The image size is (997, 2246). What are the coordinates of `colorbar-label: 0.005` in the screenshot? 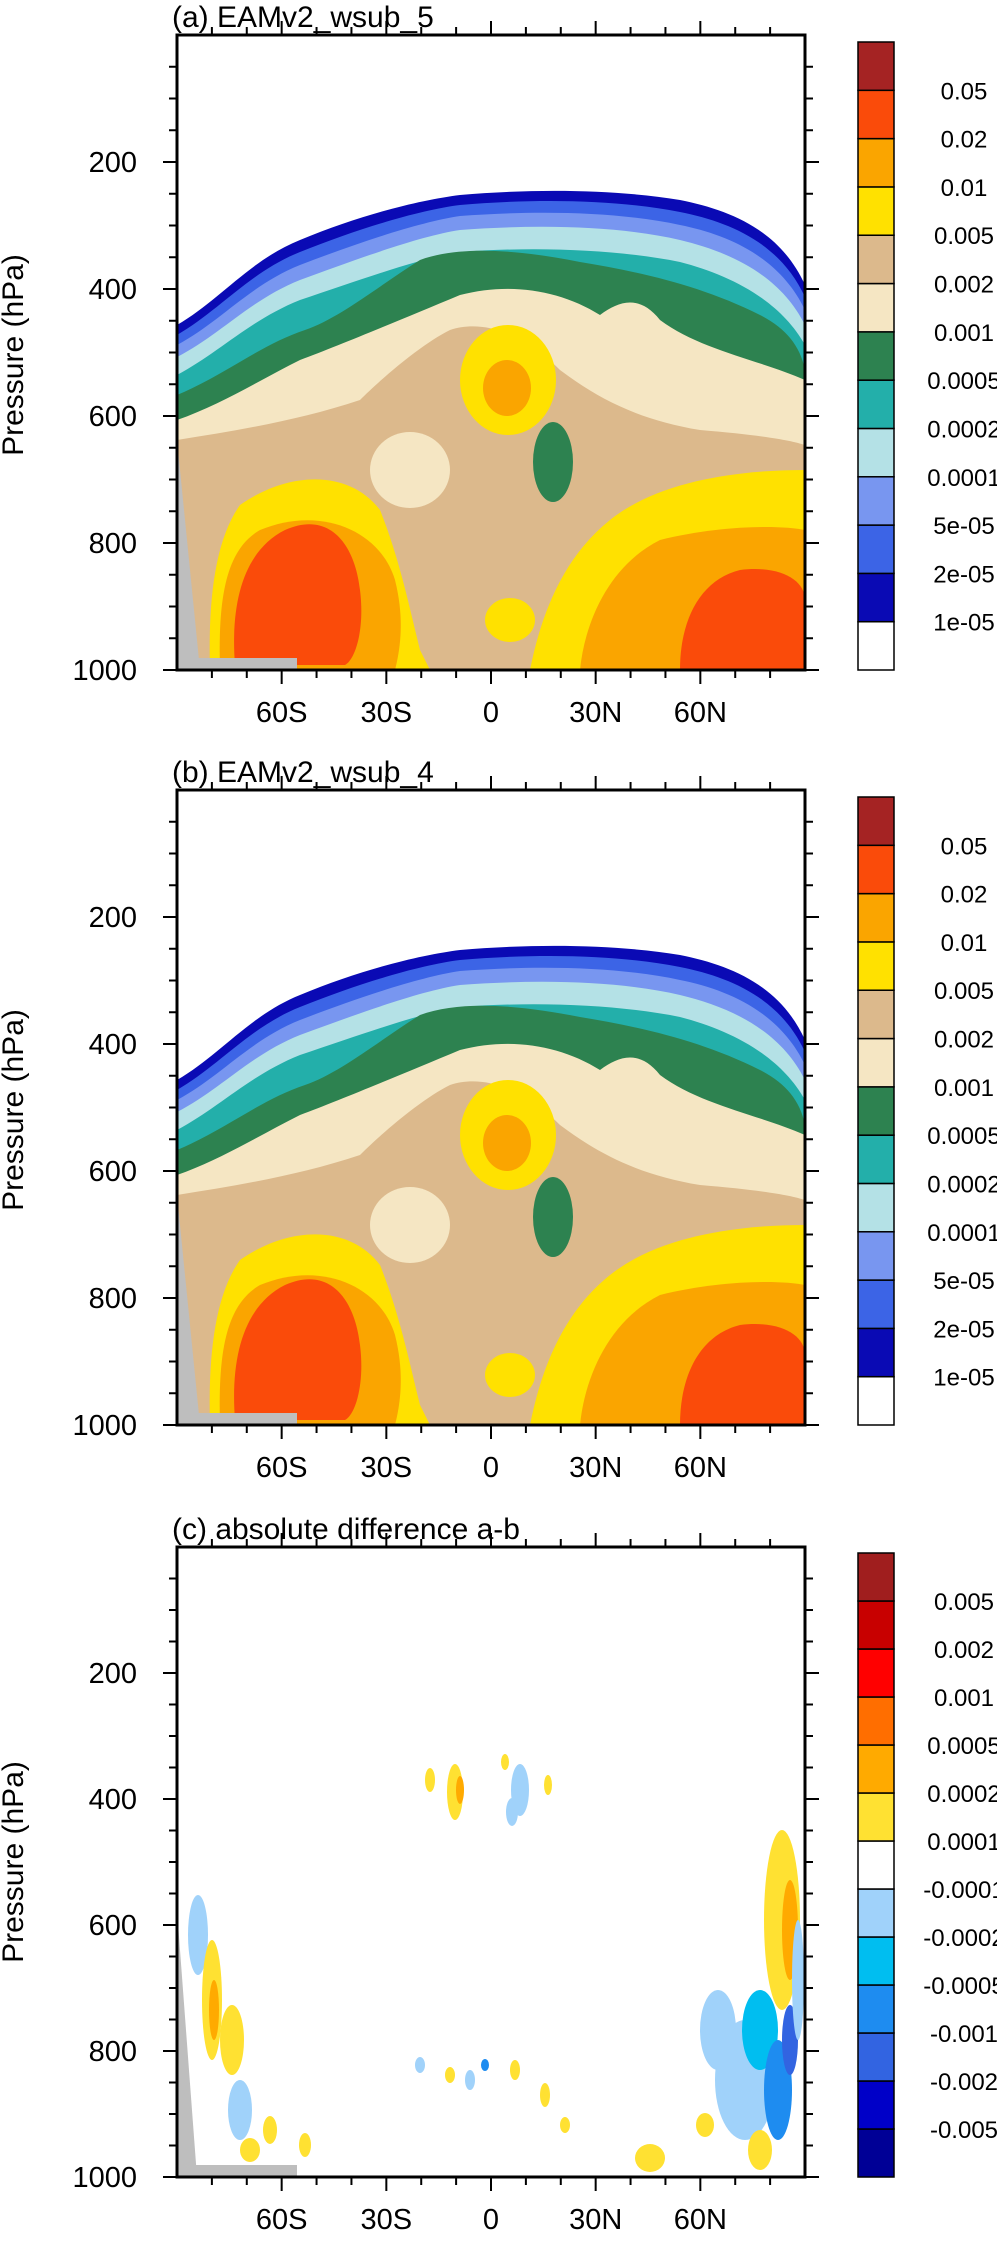 It's located at (964, 236).